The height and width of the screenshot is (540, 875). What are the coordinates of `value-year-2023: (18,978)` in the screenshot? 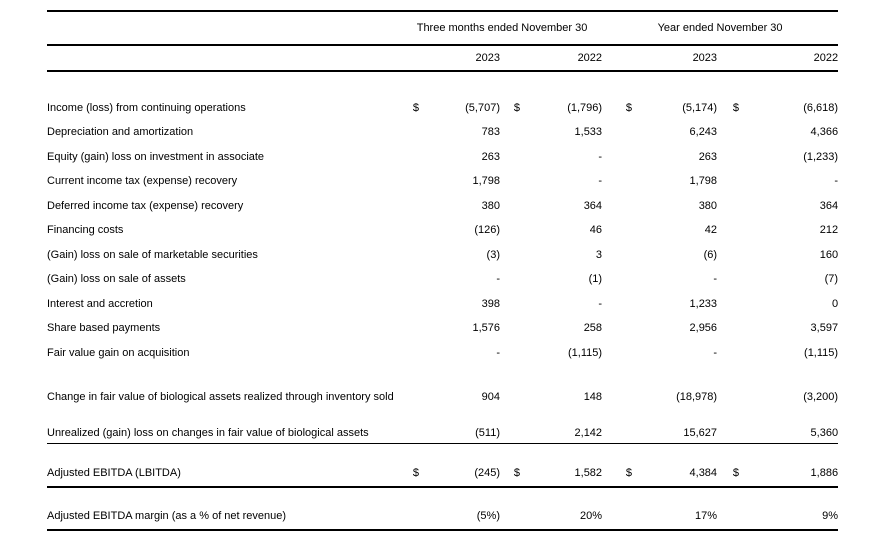 It's located at (697, 396).